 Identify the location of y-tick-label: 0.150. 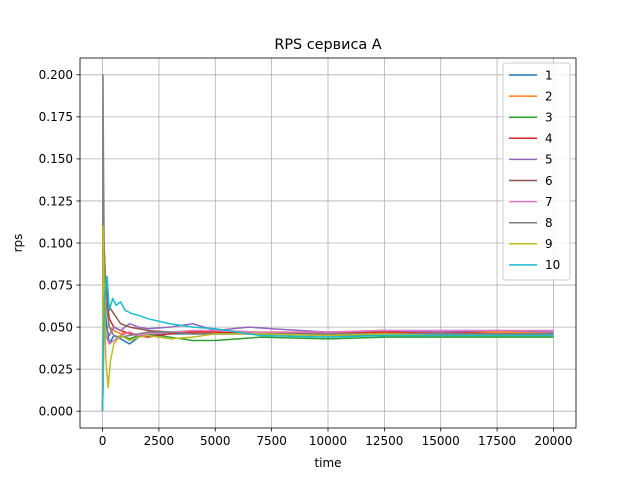
(56, 159).